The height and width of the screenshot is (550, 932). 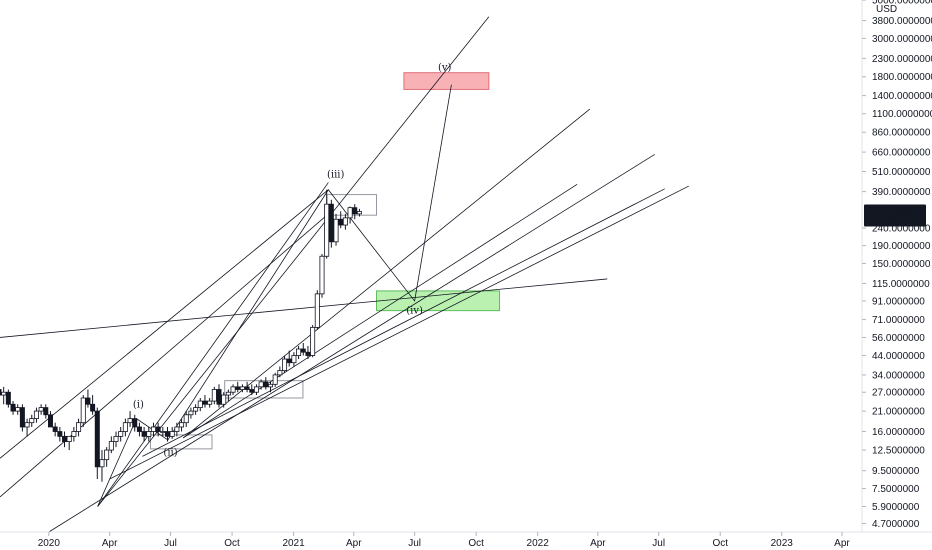 I want to click on price-tick-label: 1400.0000000, so click(x=902, y=96).